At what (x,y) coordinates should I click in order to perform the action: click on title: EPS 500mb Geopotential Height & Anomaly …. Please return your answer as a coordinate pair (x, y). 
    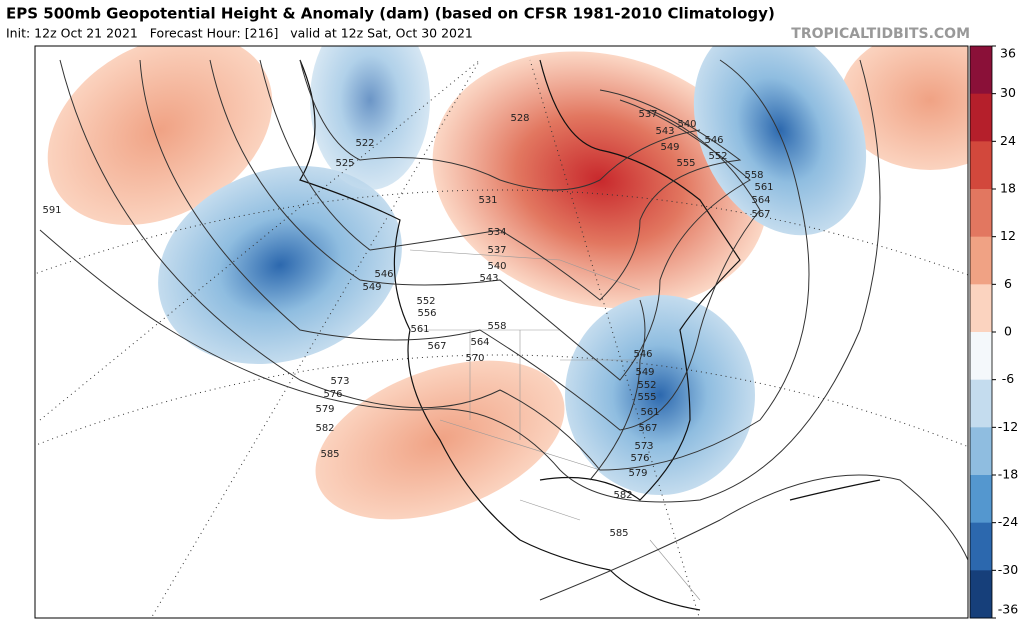
    Looking at the image, I should click on (390, 14).